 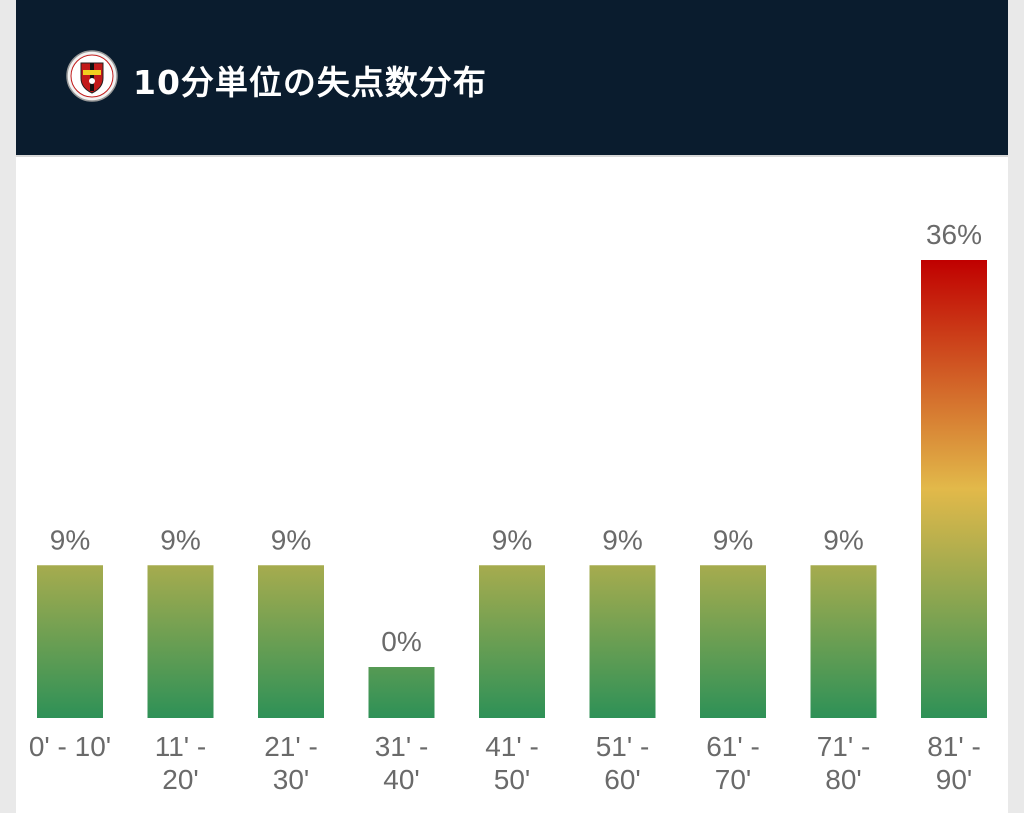 I want to click on x-tick-label: 11' -, so click(x=181, y=746).